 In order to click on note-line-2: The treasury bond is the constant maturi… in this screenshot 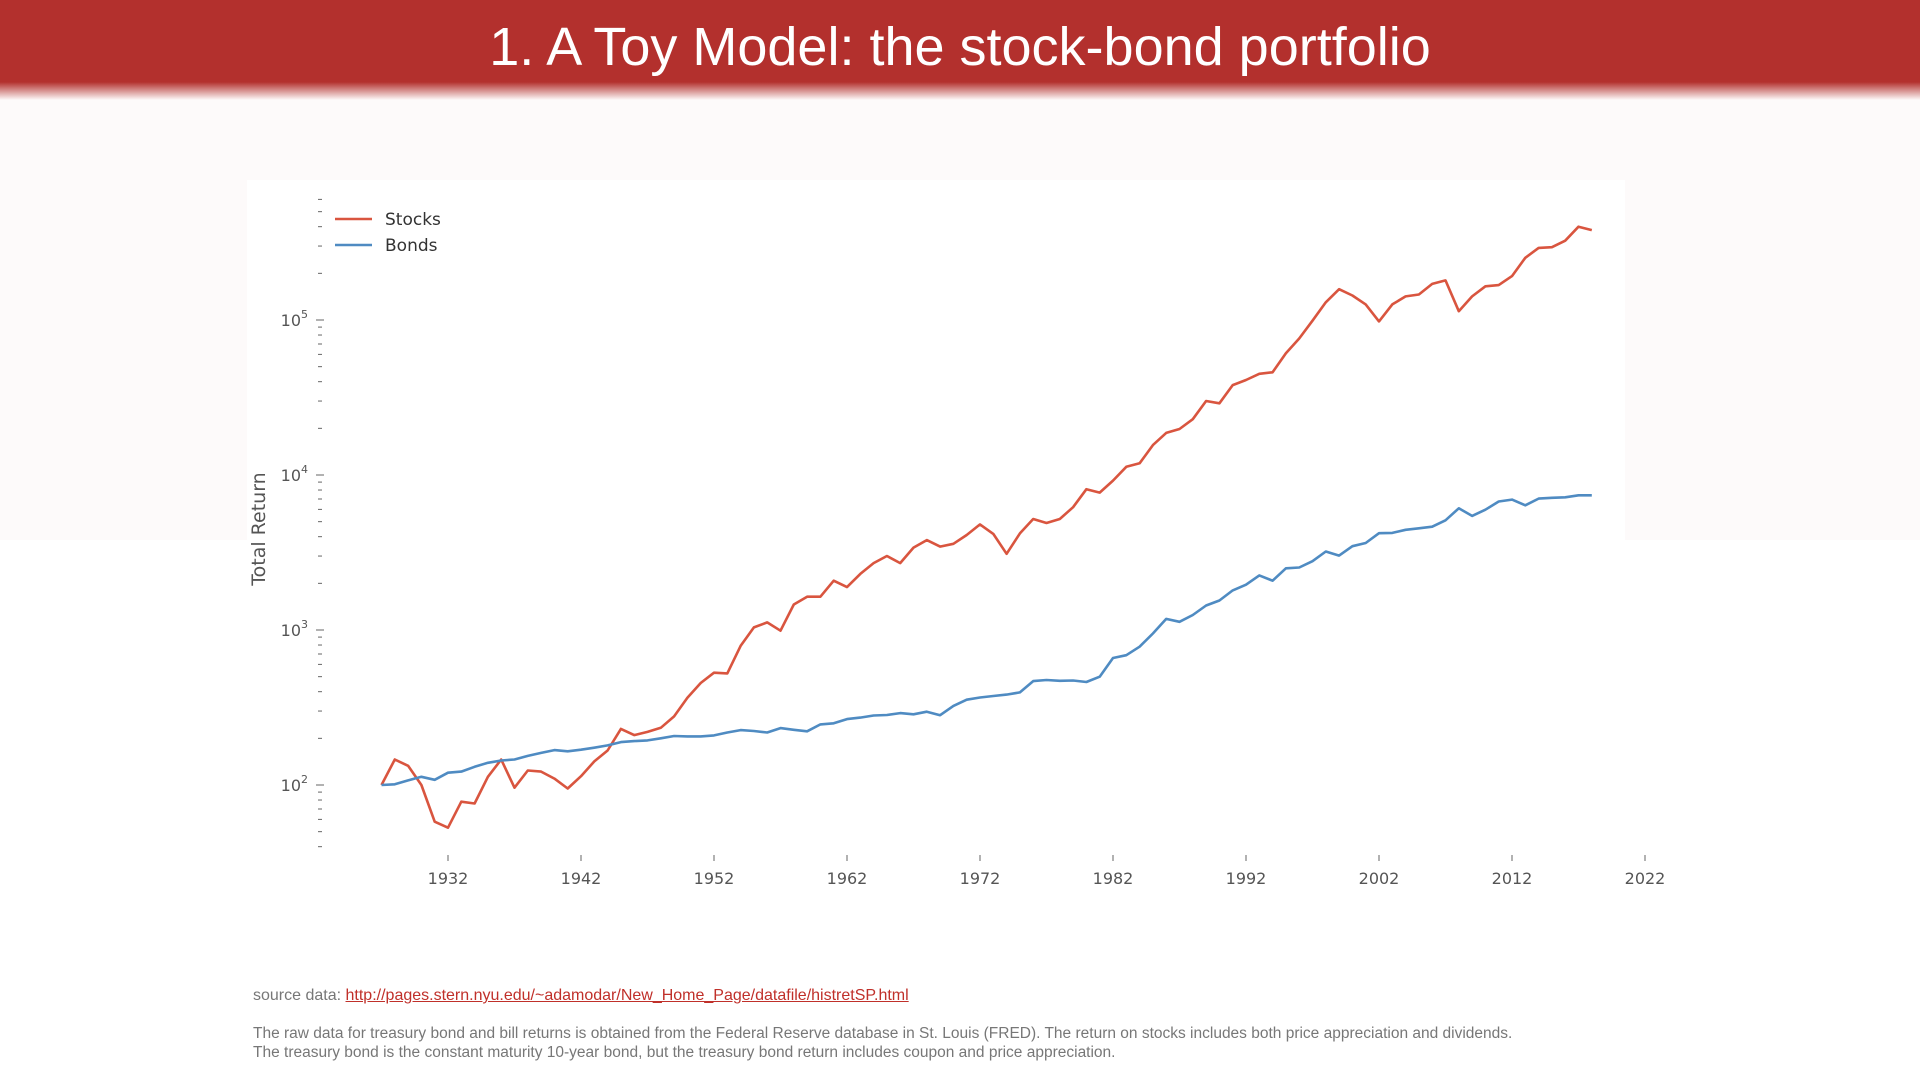, I will do `click(684, 1052)`.